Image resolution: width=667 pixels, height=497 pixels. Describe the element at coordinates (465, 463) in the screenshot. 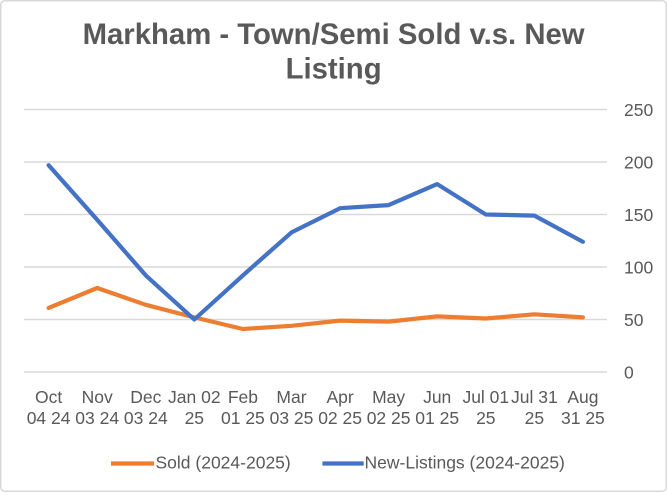

I see `svg-text: New-Listings (2024-2025)` at that location.